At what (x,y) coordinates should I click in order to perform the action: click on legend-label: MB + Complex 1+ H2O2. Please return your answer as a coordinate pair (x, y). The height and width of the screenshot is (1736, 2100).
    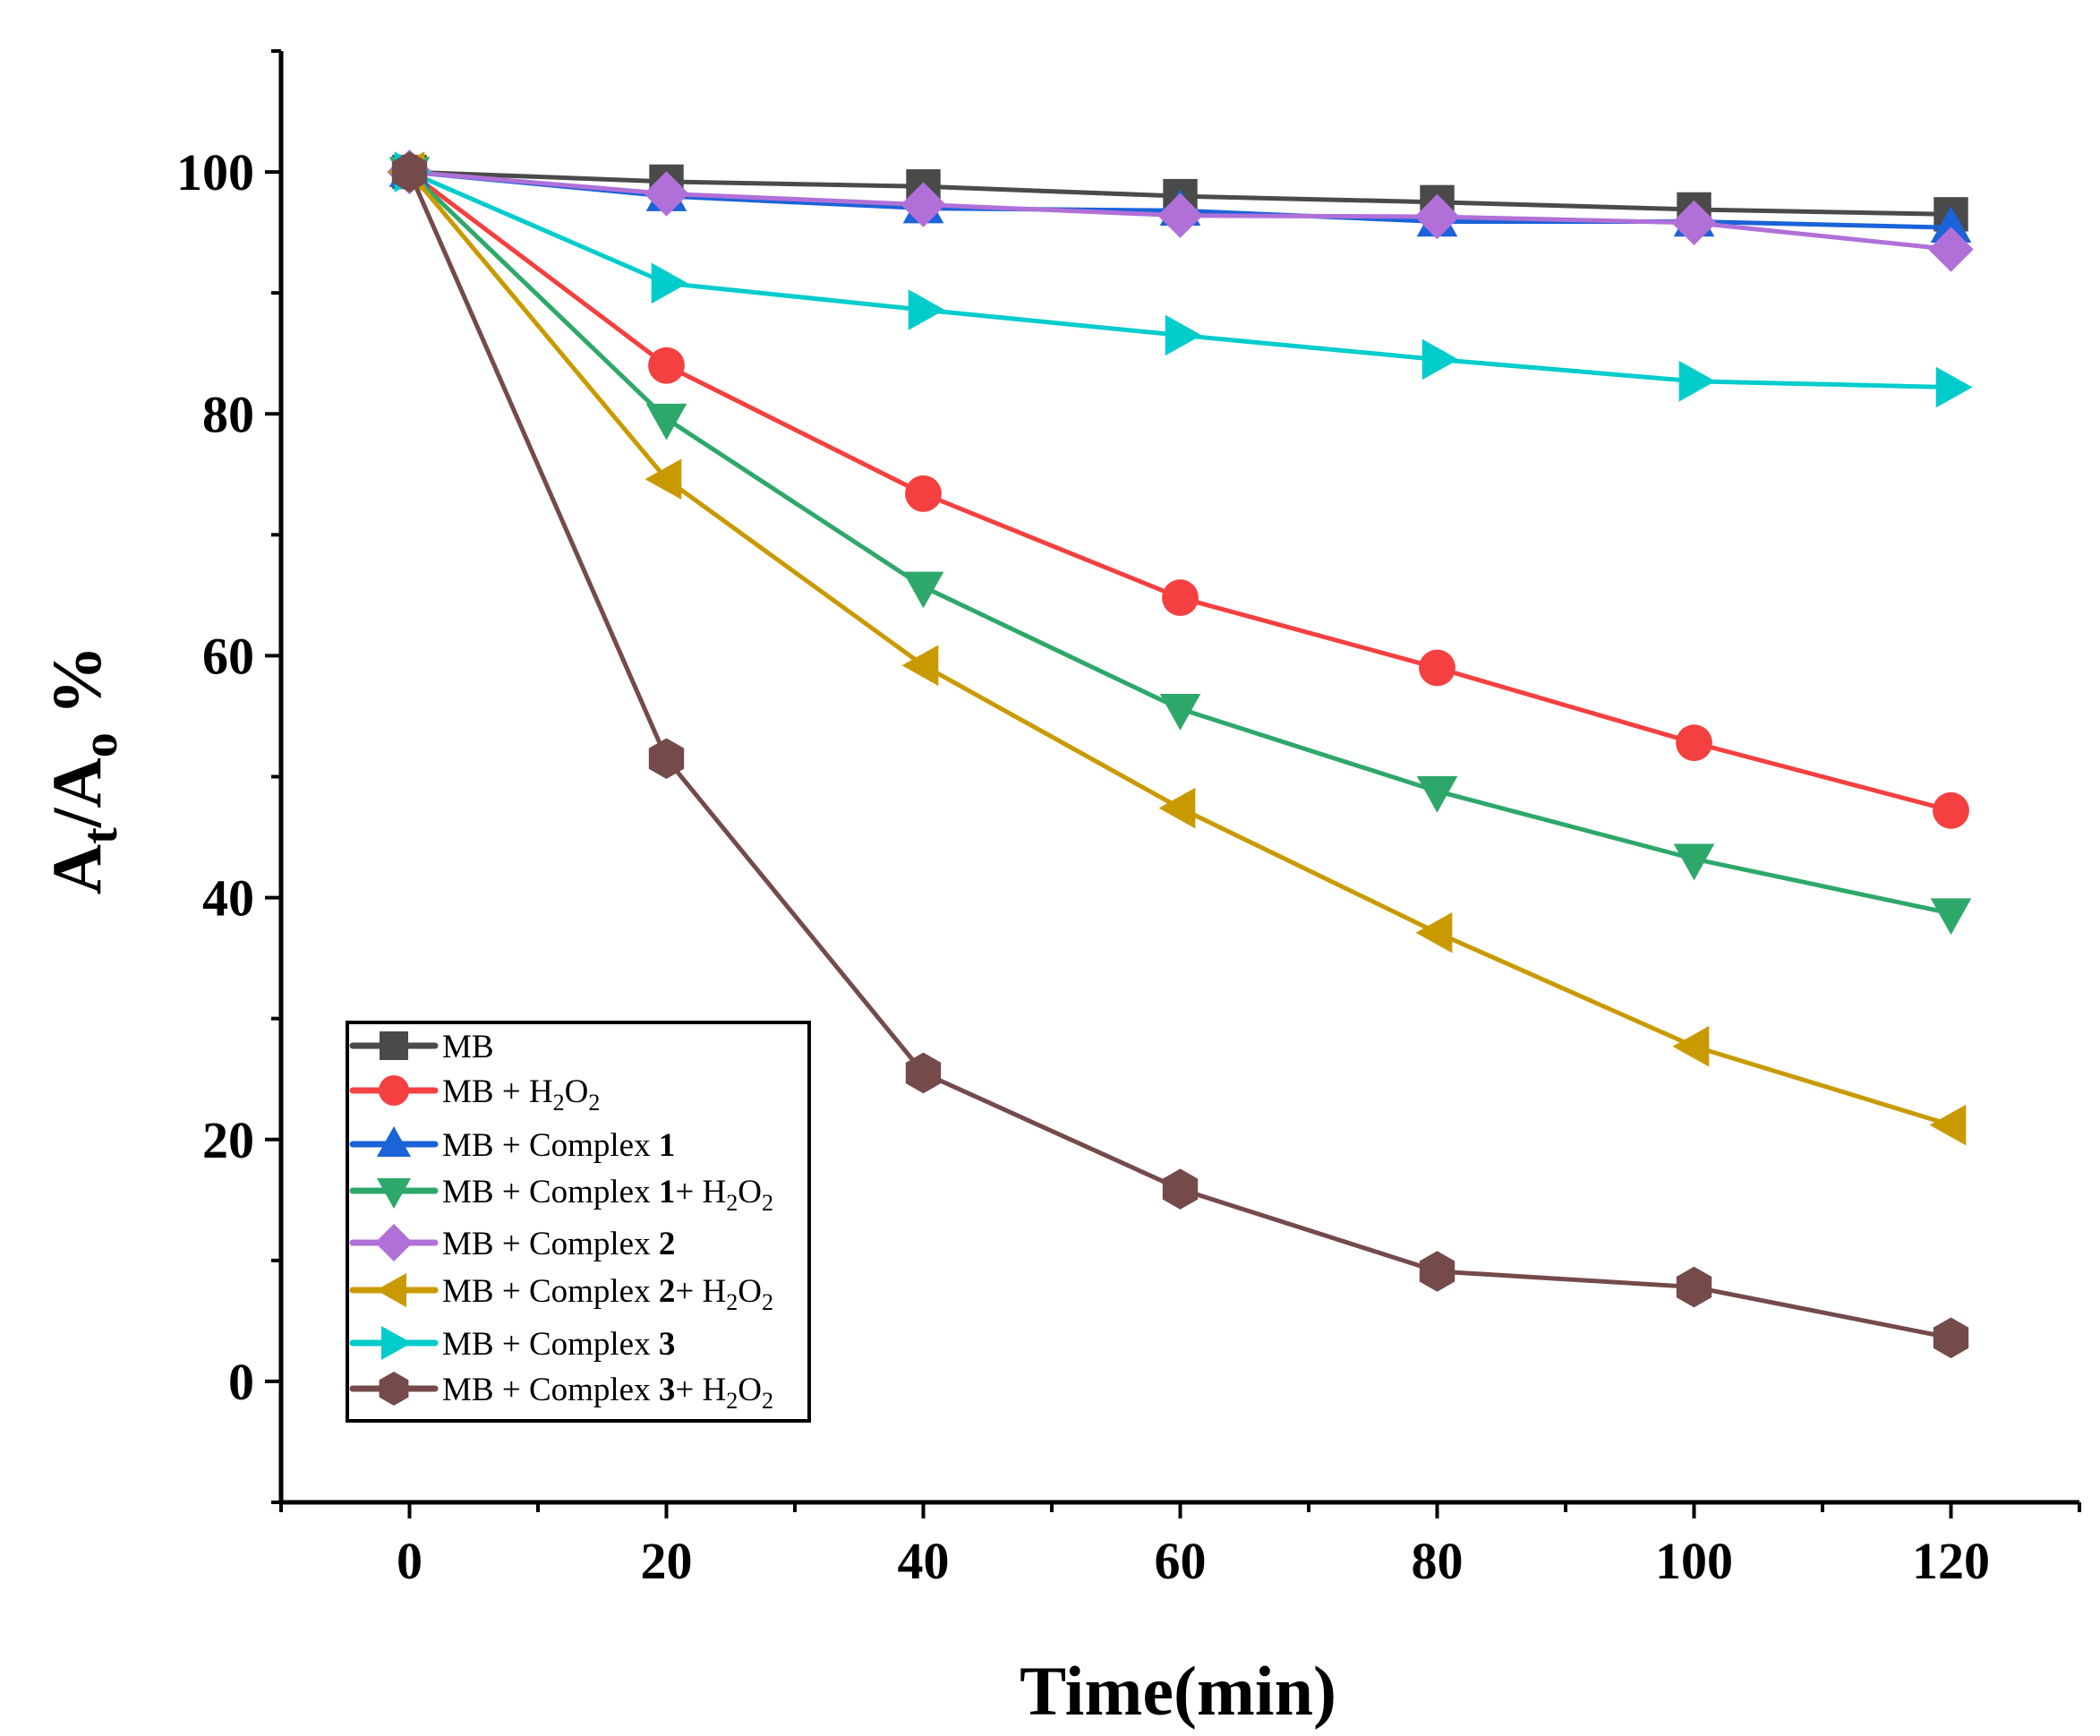
    Looking at the image, I should click on (607, 1195).